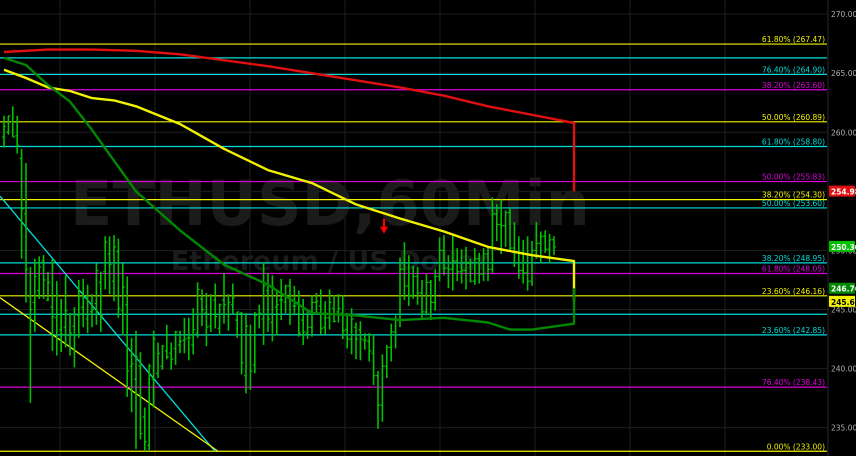 The width and height of the screenshot is (856, 456). Describe the element at coordinates (793, 203) in the screenshot. I see `fib-level-label: 50.00% (253.60)` at that location.